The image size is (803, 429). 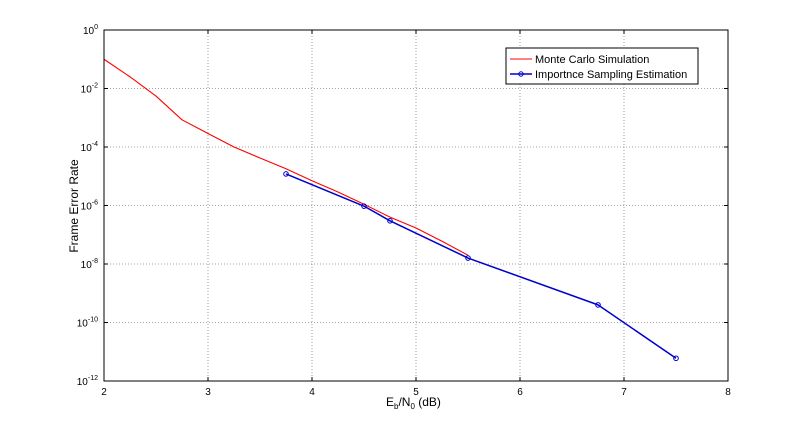 I want to click on y-tick-label: 10⁻⁶, so click(x=89, y=206).